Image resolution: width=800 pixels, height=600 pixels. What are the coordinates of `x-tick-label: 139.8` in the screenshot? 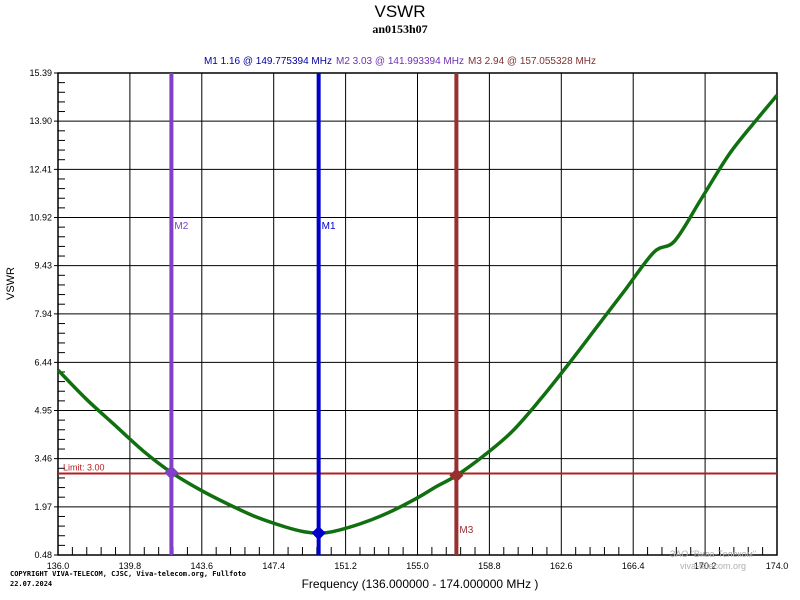 It's located at (130, 566).